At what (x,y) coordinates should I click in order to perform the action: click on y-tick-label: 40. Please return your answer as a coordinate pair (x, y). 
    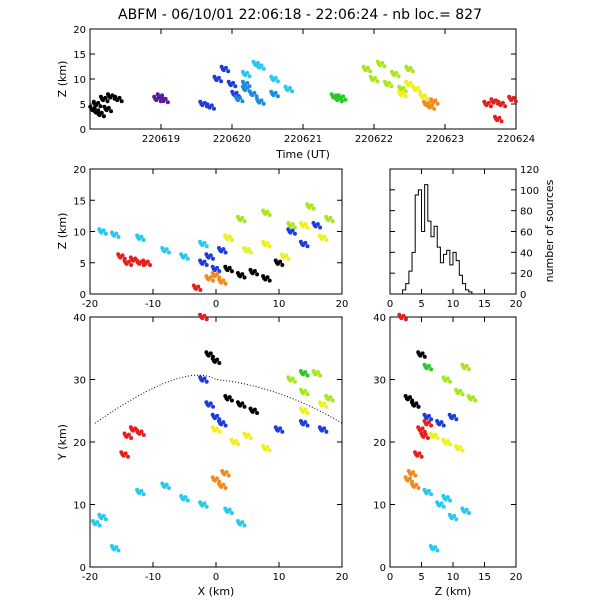
    Looking at the image, I should click on (79, 318).